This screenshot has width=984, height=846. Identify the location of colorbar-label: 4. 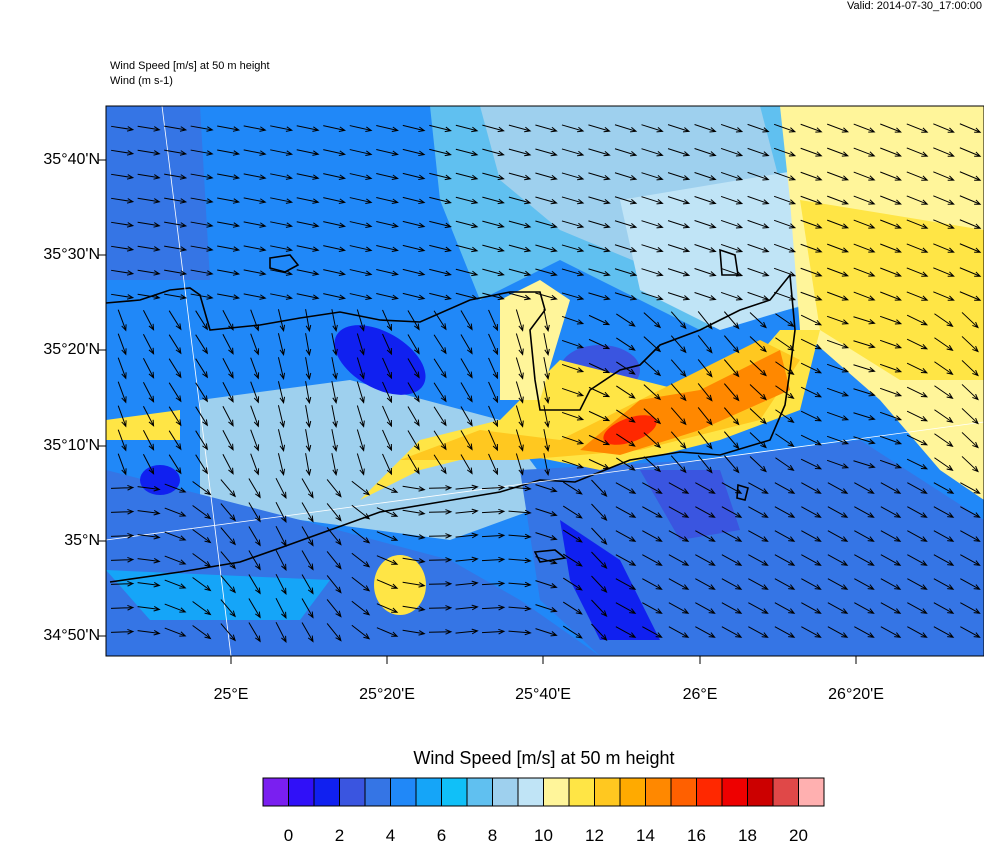
(390, 835).